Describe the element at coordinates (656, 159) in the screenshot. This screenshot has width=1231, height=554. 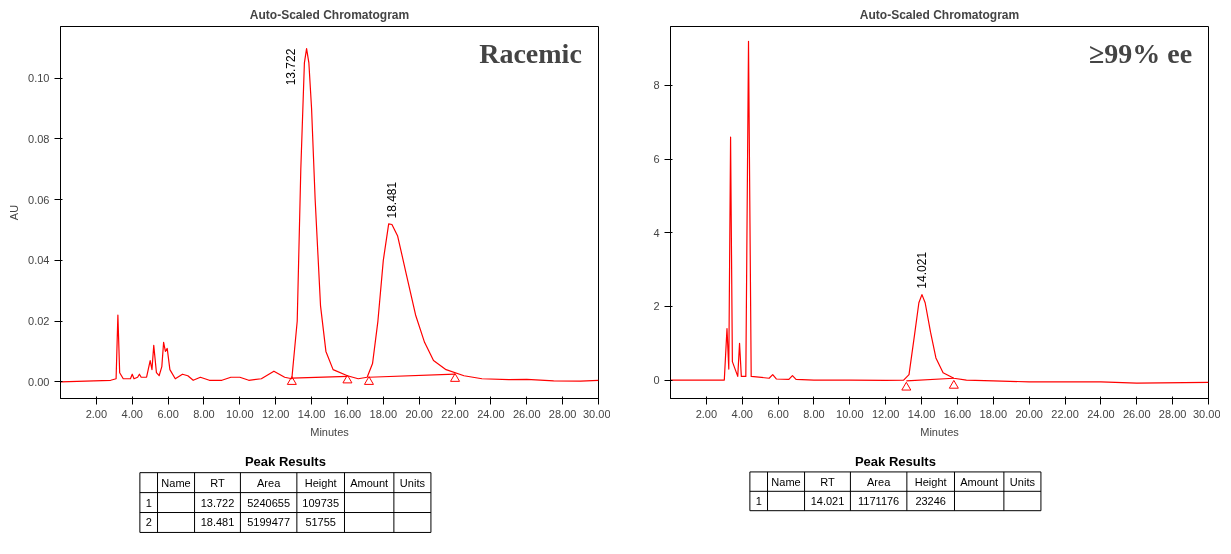
I see `y-tick-label: 6` at that location.